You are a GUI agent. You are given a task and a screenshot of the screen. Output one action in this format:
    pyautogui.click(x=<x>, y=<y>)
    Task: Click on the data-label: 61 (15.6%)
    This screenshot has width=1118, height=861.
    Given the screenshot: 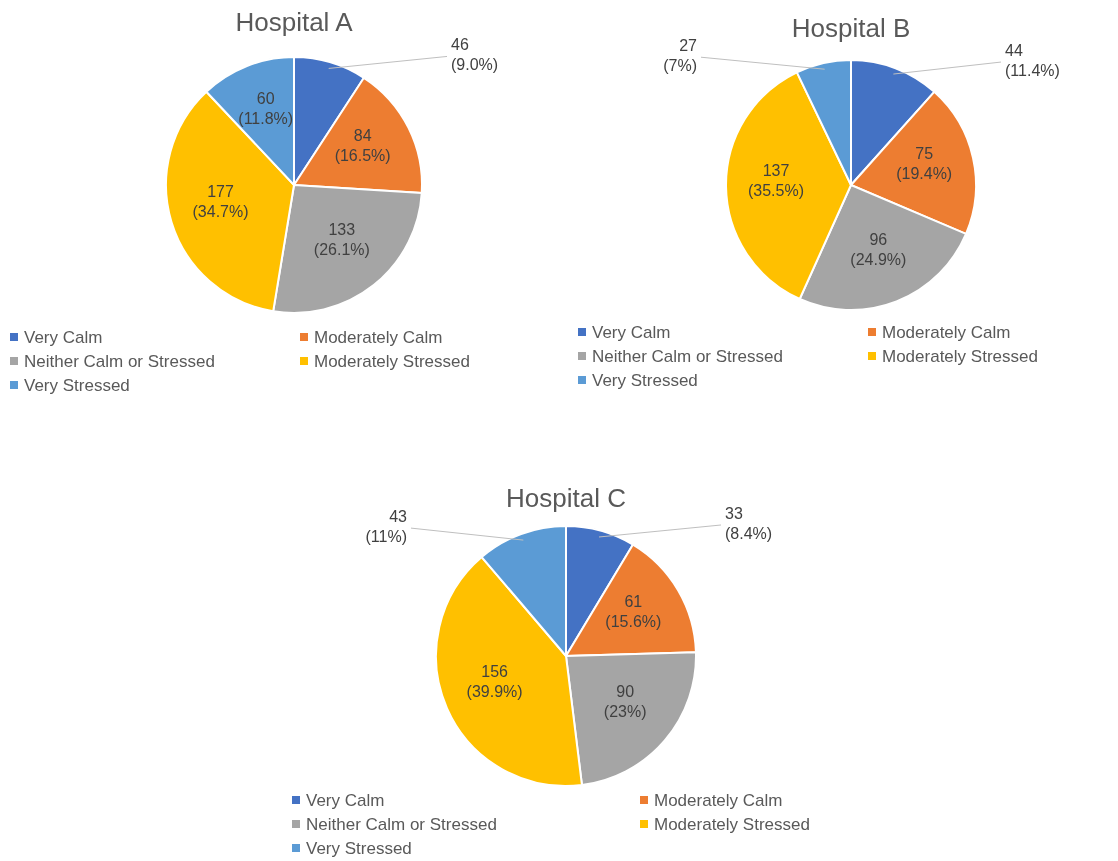 What is the action you would take?
    pyautogui.click(x=633, y=611)
    